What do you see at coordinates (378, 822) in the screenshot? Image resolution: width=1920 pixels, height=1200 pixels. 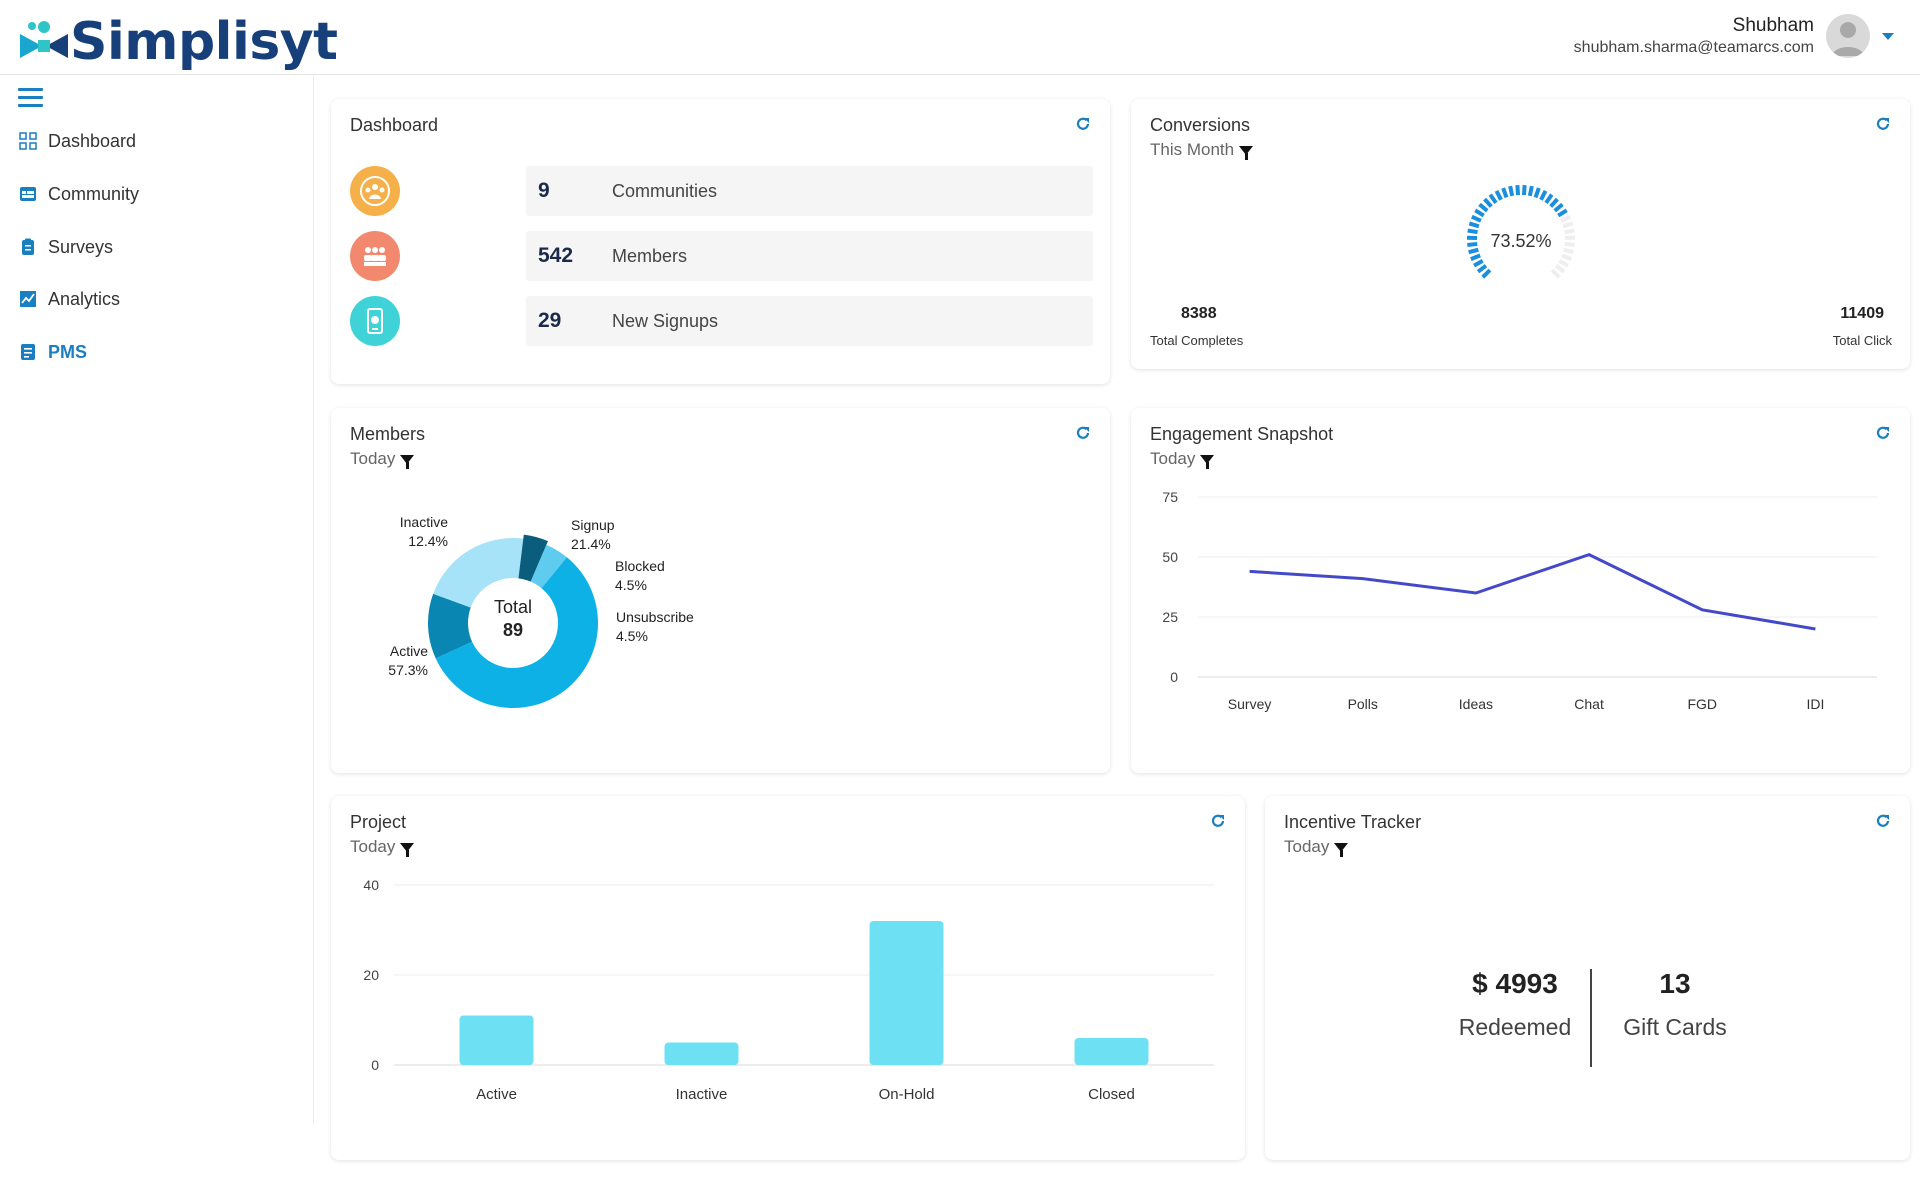 I see `card-title: Project` at bounding box center [378, 822].